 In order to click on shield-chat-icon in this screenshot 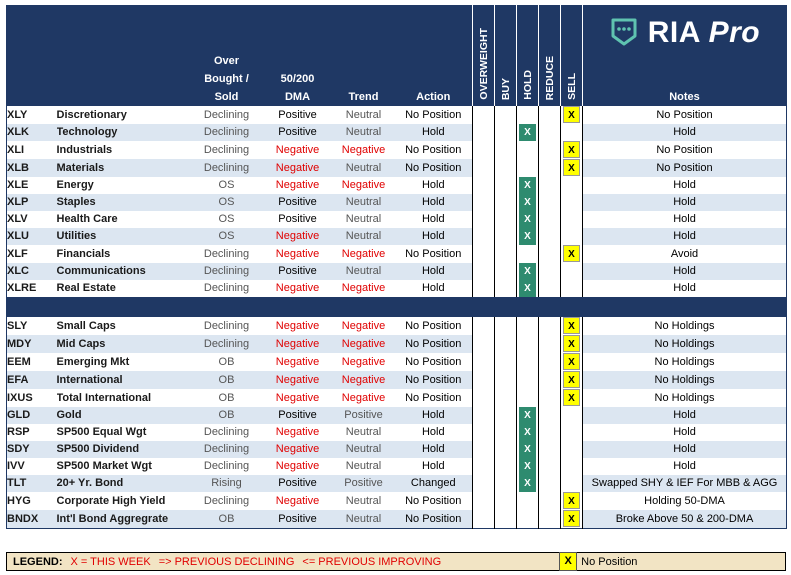, I will do `click(624, 32)`.